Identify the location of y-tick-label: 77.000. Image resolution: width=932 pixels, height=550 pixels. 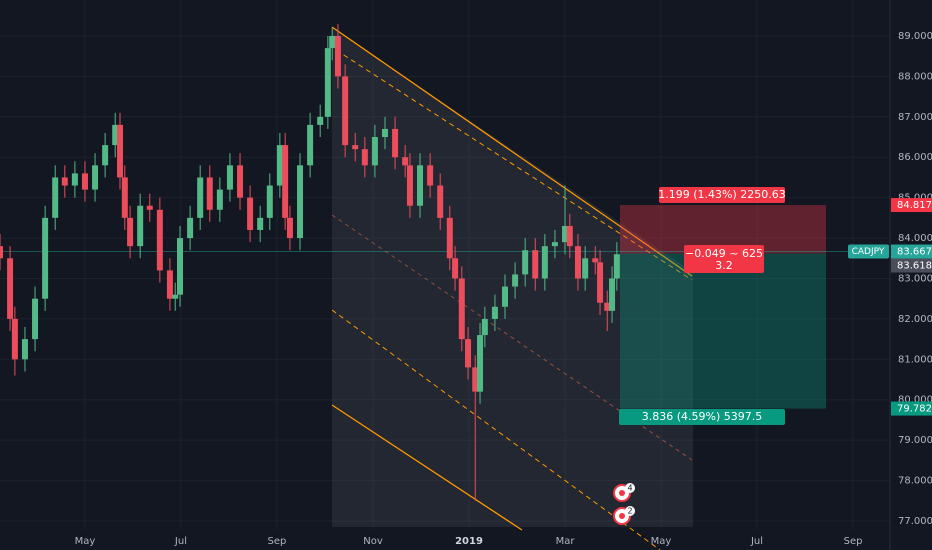
(915, 521).